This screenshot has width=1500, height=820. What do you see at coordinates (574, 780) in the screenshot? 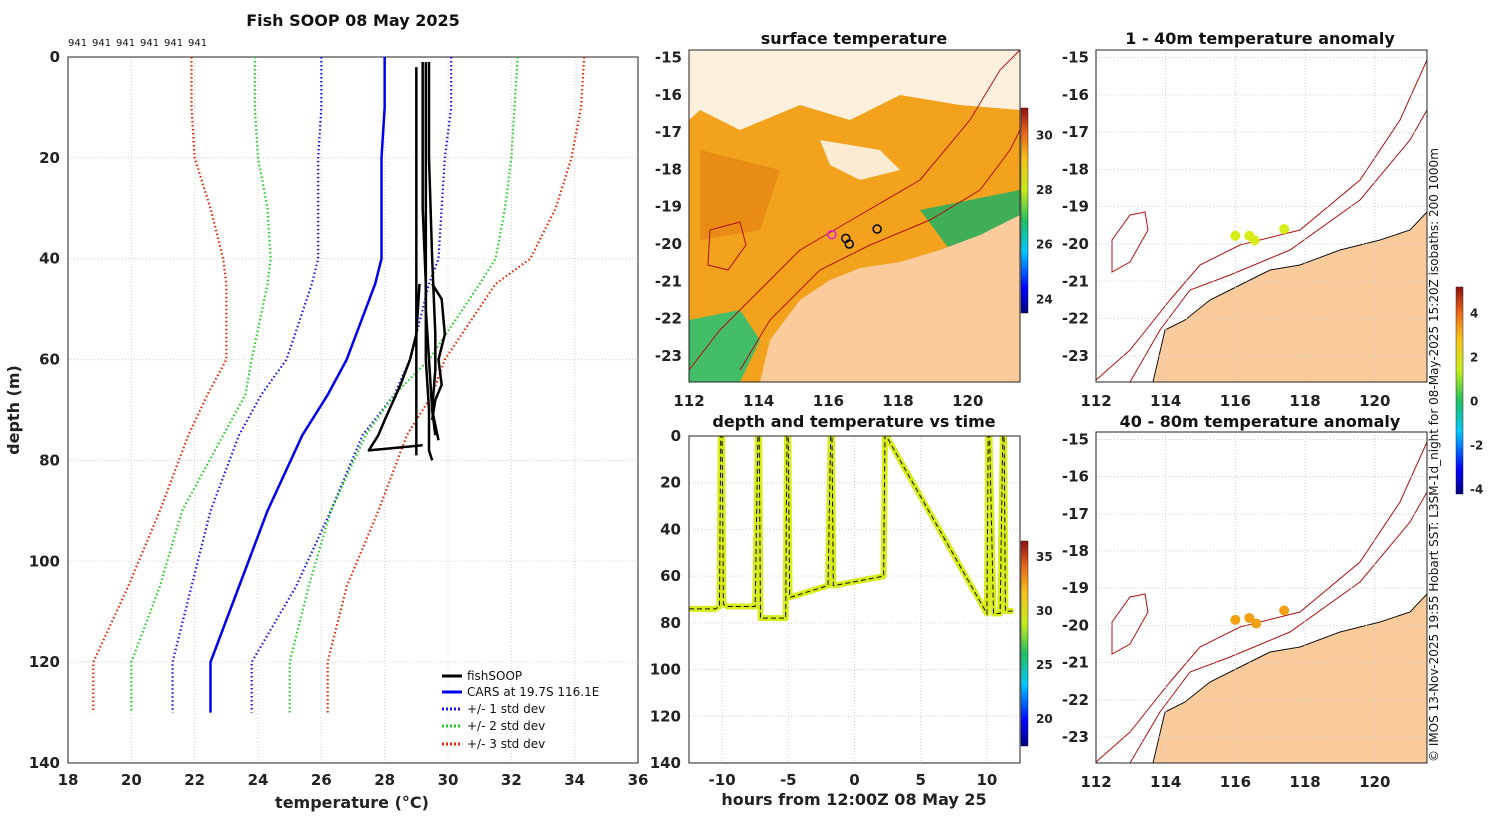
I see `x-tick-label: 34` at bounding box center [574, 780].